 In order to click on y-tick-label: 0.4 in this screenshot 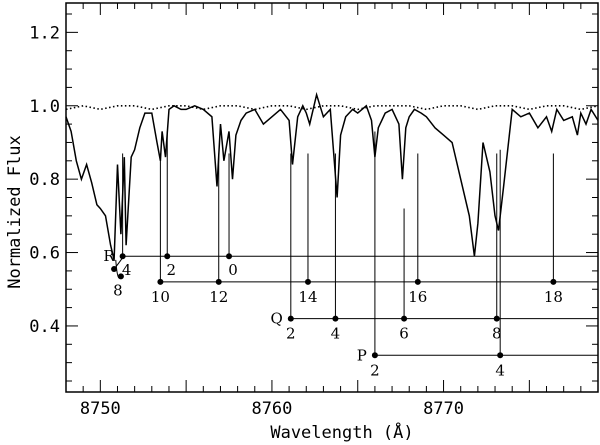, I will do `click(44, 327)`.